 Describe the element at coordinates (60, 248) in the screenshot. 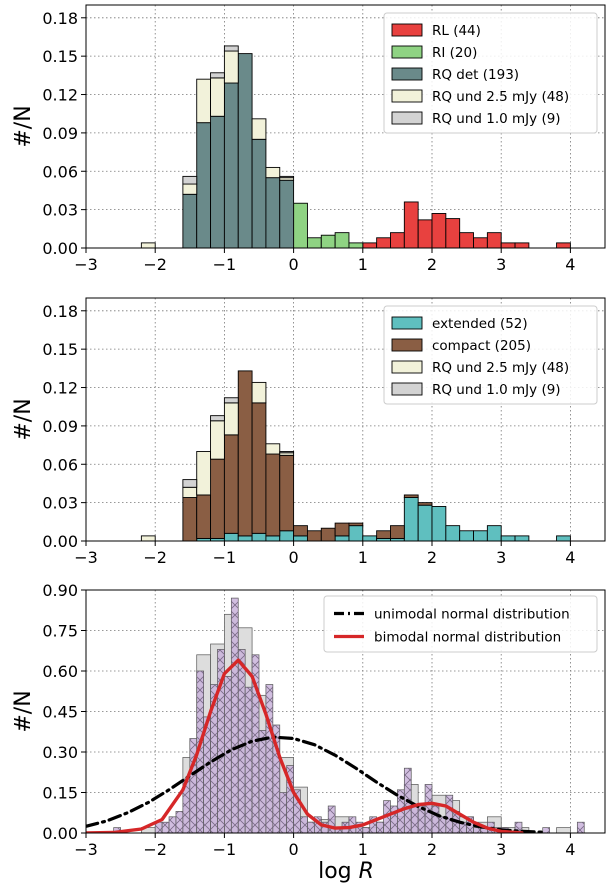

I see `y-tick-label: 0.00` at that location.